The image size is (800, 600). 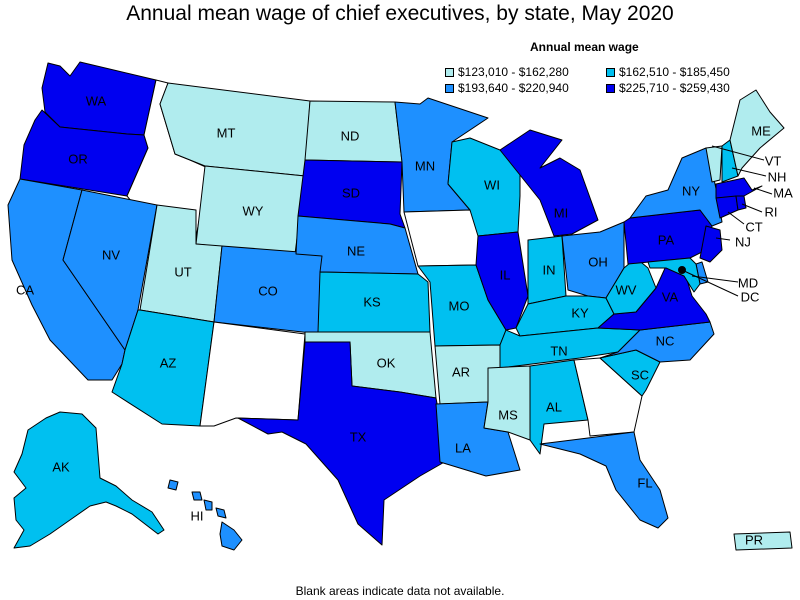 I want to click on label-nh: NH, so click(x=777, y=176).